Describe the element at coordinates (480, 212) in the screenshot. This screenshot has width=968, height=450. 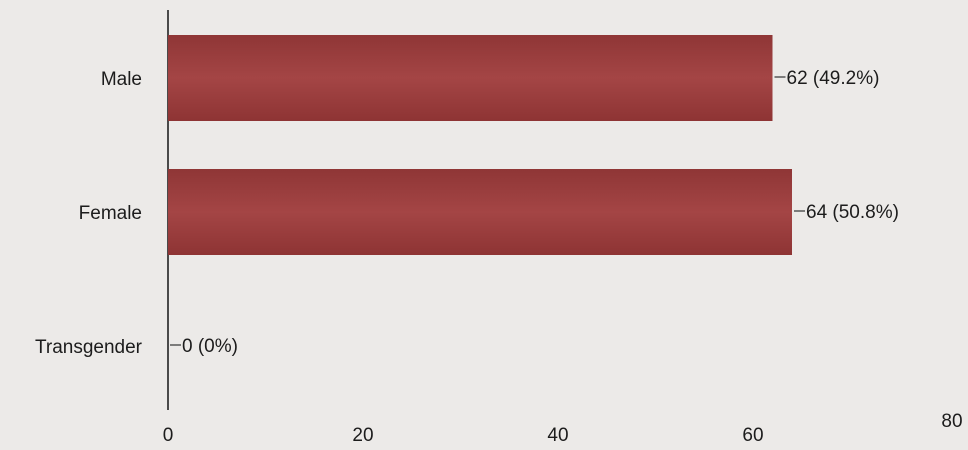
I see `bar-female` at that location.